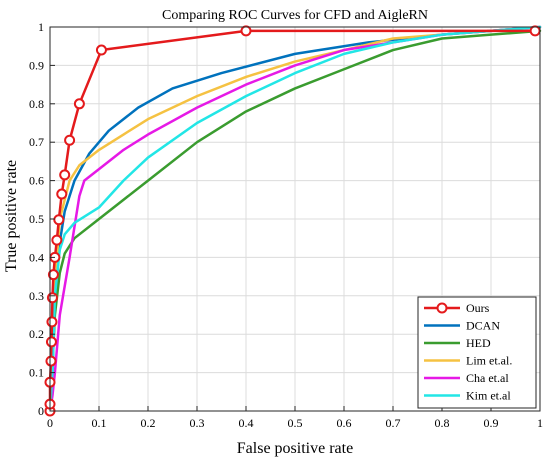 The width and height of the screenshot is (550, 463). Describe the element at coordinates (36, 181) in the screenshot. I see `y-tick-label: 0.6` at that location.